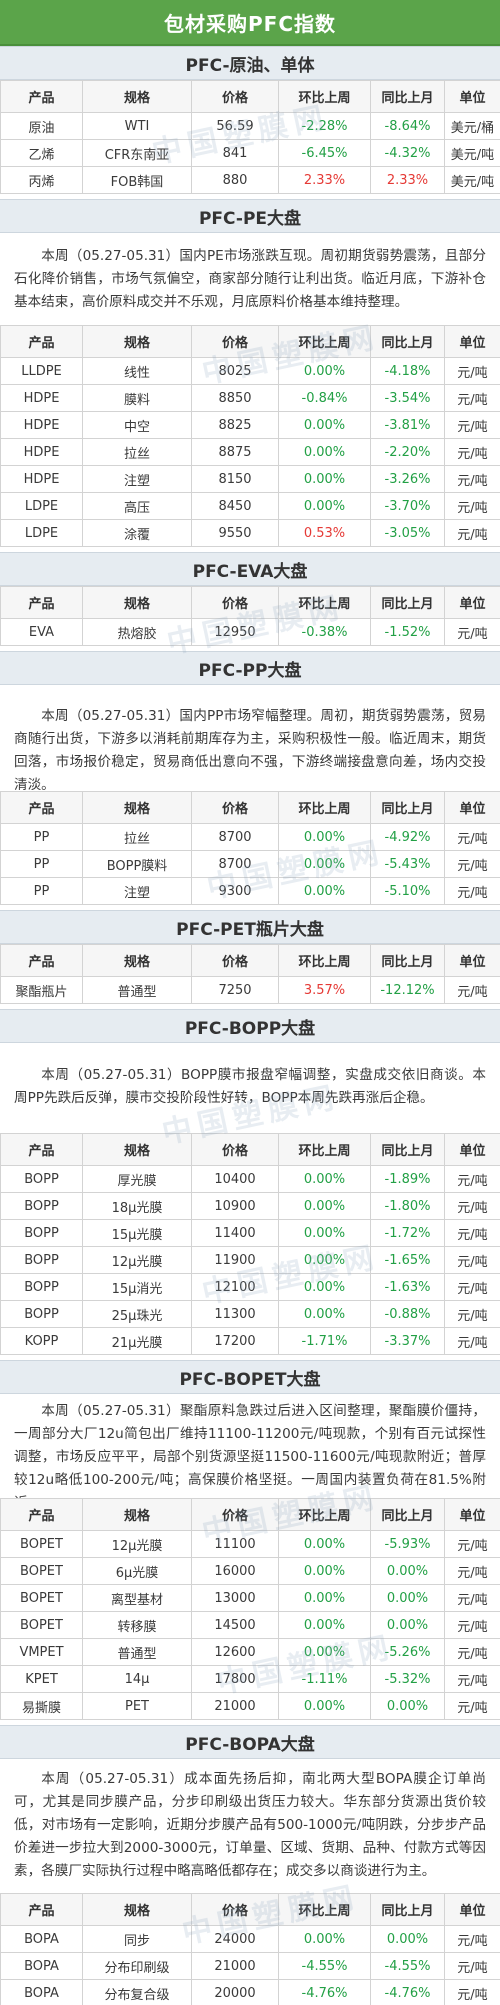  Describe the element at coordinates (137, 632) in the screenshot. I see `cell-spec: 热熔胶` at that location.